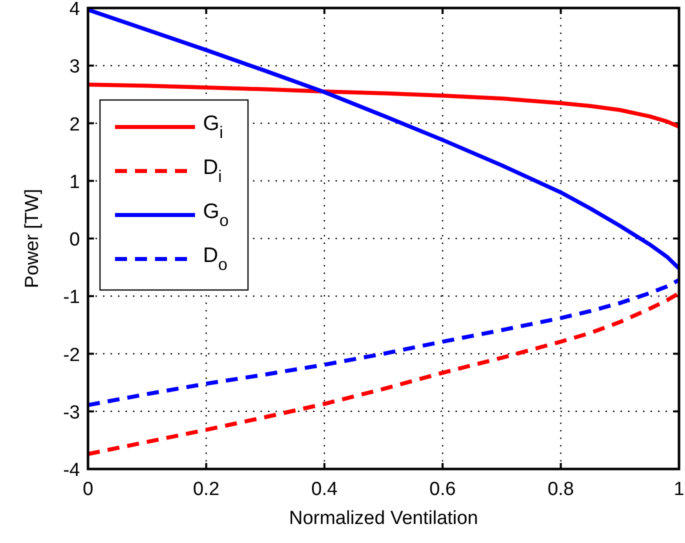  What do you see at coordinates (383, 518) in the screenshot?
I see `x-axis-title: Normalized Ventilation` at bounding box center [383, 518].